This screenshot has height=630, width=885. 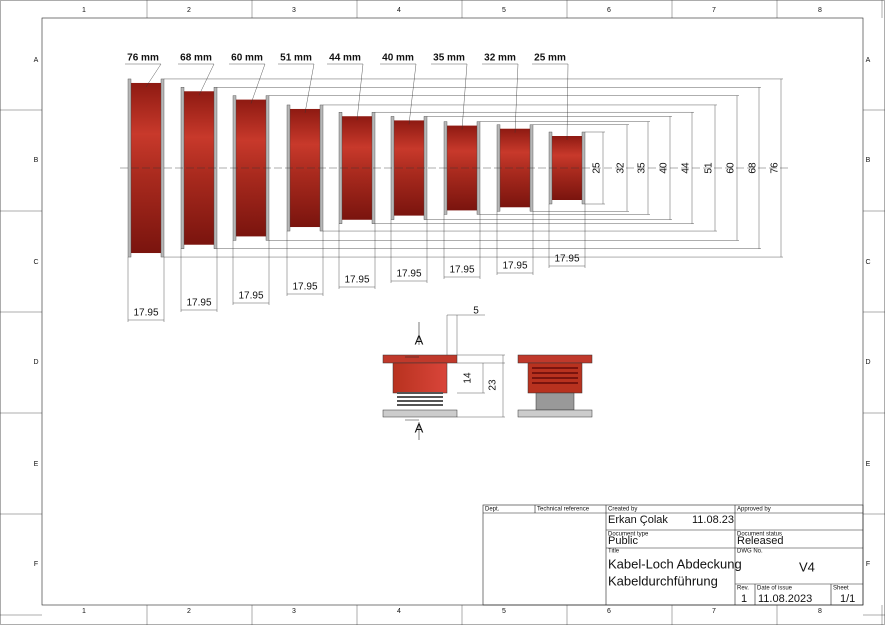 What do you see at coordinates (345, 58) in the screenshot?
I see `part-label: 44 mm` at bounding box center [345, 58].